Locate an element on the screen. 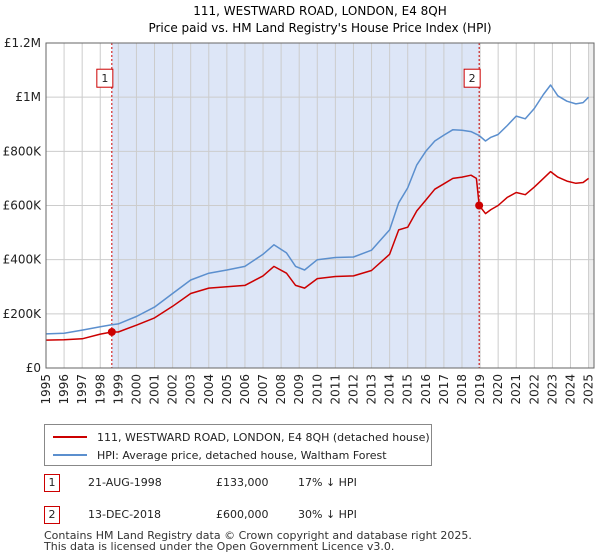  sale-number-label: 1 is located at coordinates (104, 78).